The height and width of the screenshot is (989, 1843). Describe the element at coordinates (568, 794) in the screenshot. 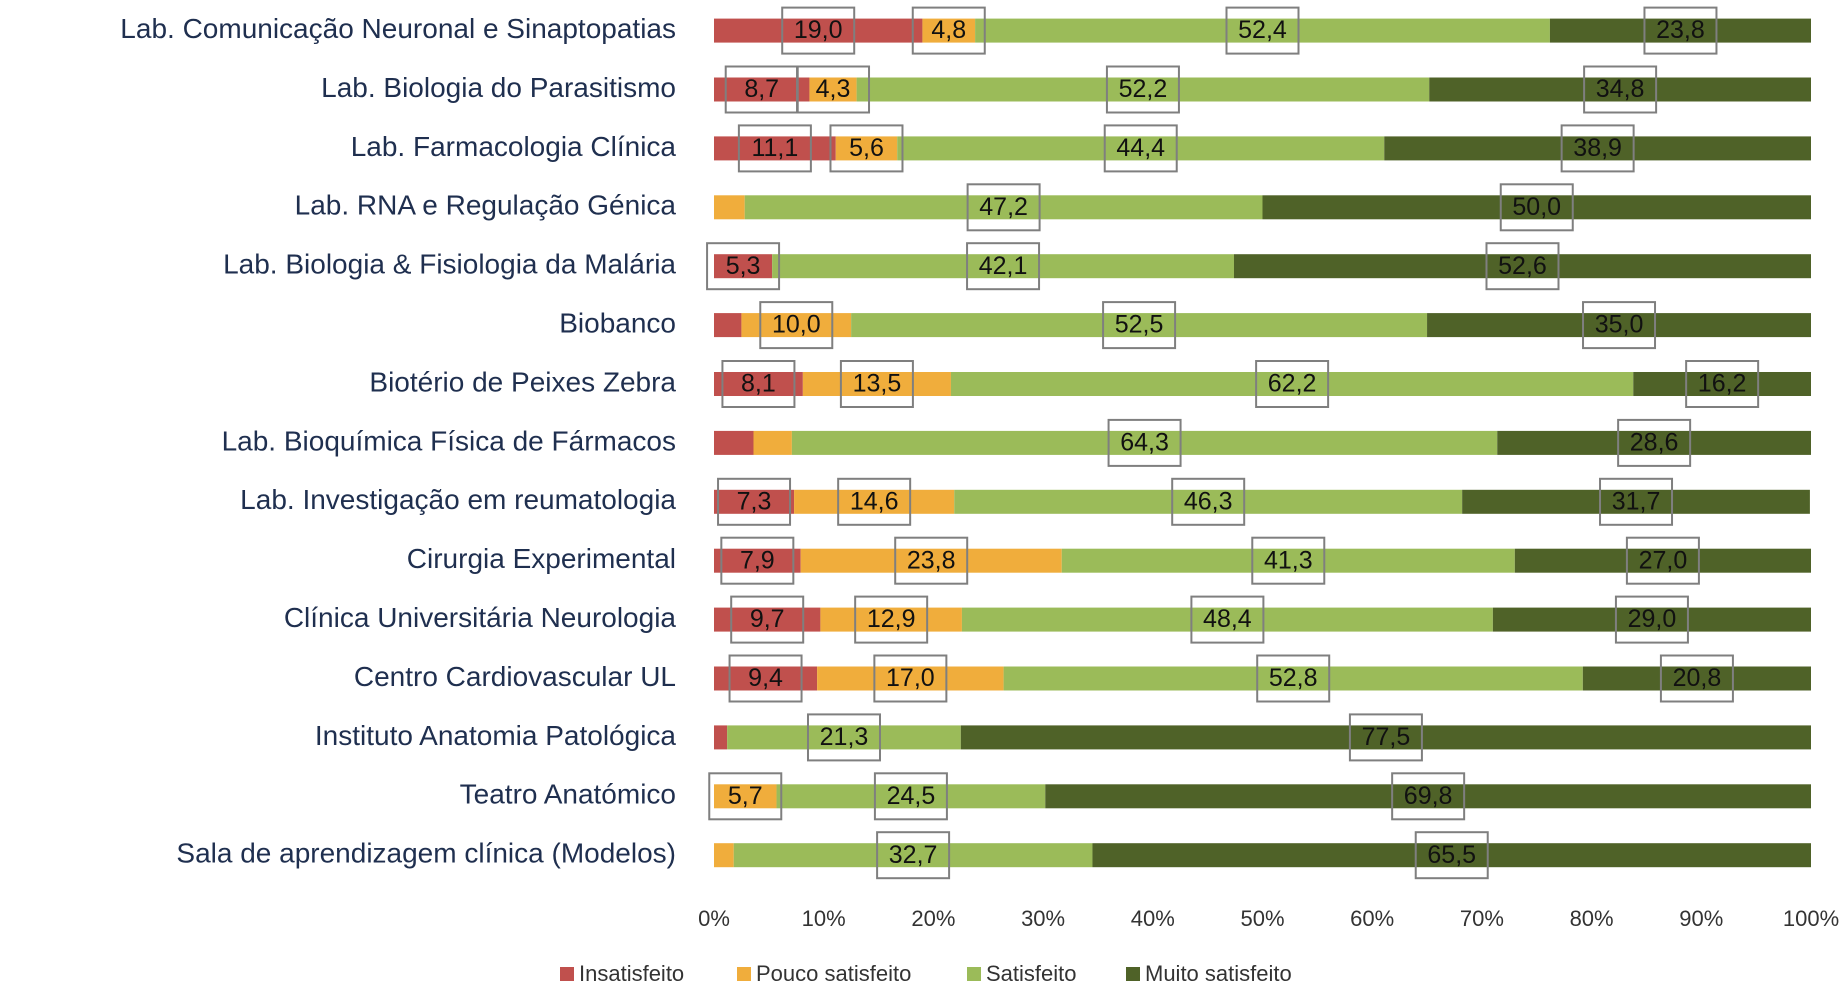

I see `category-label: Teatro Anatómico` at that location.